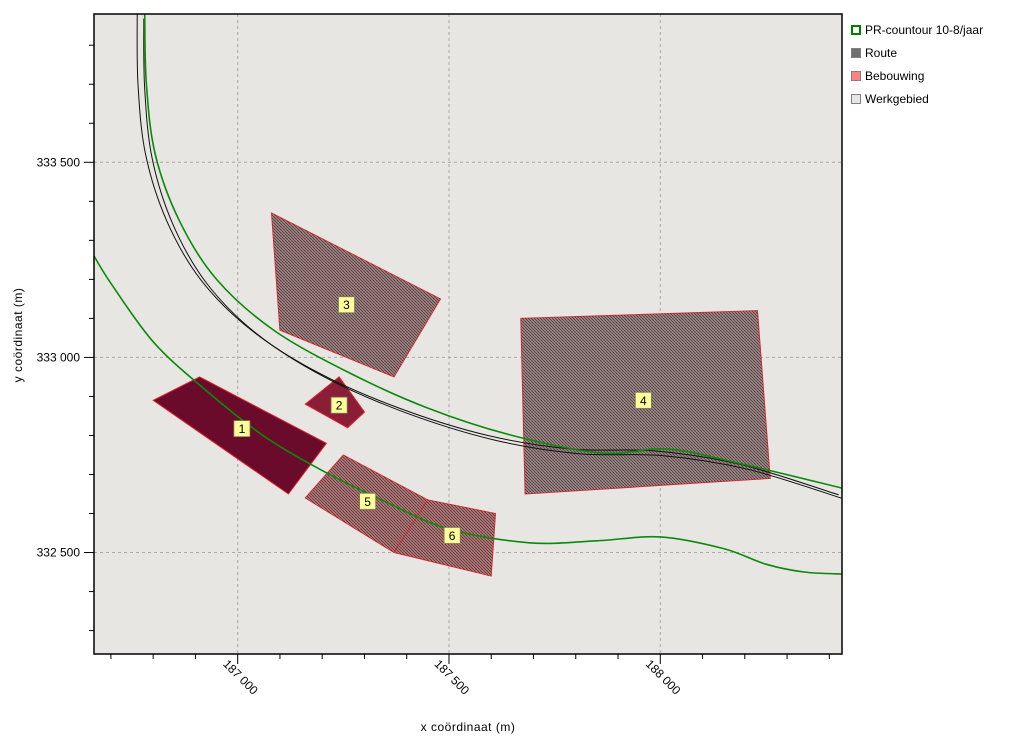 The image size is (1019, 737). I want to click on parcel-label-text: 6, so click(452, 536).